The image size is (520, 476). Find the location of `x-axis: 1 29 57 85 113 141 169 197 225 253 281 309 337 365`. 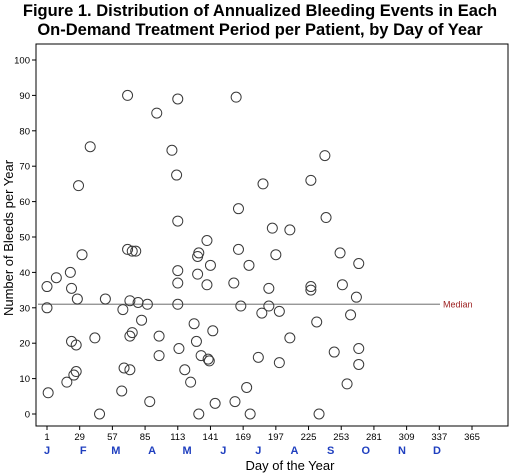

x-axis: 1 29 57 85 113 141 169 197 225 253 281 309 337 365 is located at coordinates (262, 434).